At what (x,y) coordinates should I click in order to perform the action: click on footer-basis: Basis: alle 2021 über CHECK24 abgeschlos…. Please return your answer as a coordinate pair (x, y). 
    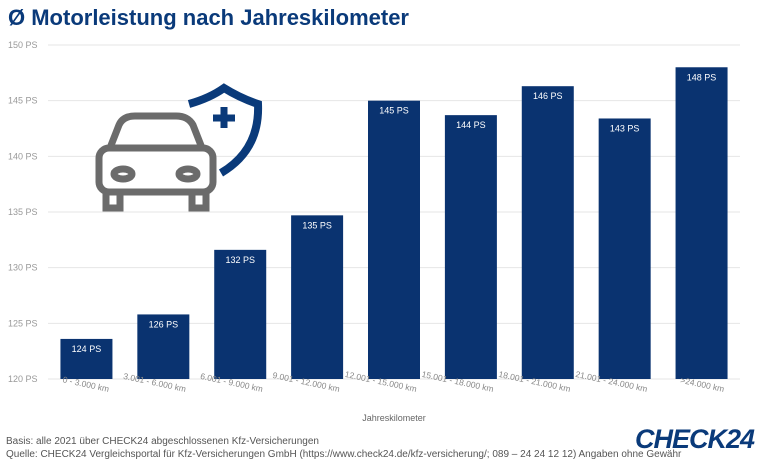
    Looking at the image, I should click on (162, 441).